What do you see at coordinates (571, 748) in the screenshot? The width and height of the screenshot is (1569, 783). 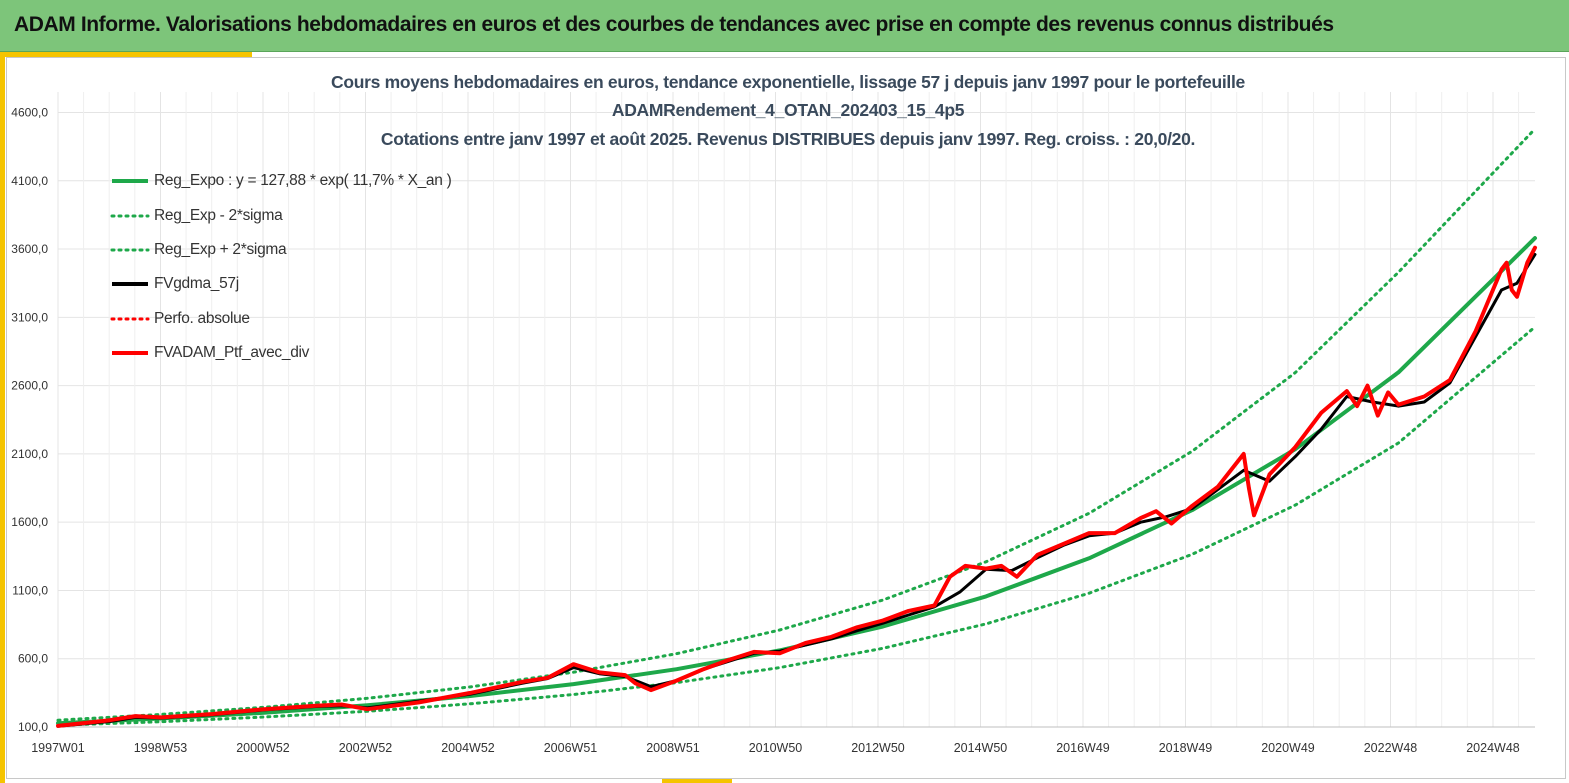 I see `x-tick-label: 2006W51` at bounding box center [571, 748].